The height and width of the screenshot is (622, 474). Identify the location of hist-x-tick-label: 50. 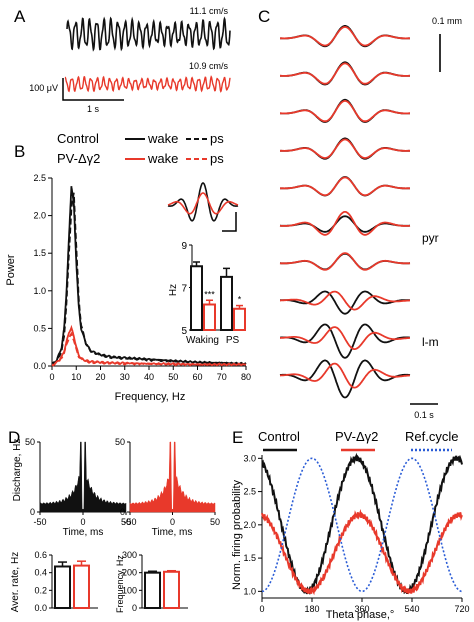
(215, 522).